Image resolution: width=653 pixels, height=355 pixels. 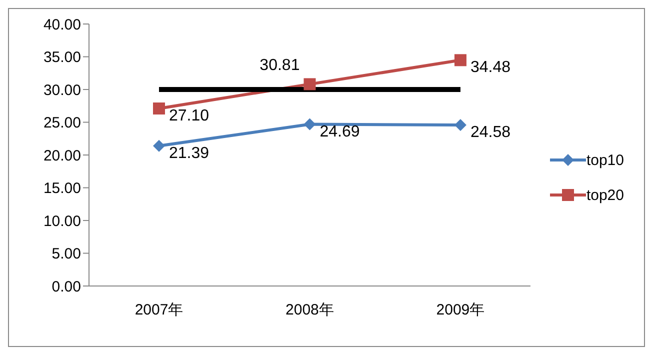 I want to click on y-tick-label: 15.00, so click(x=62, y=189).